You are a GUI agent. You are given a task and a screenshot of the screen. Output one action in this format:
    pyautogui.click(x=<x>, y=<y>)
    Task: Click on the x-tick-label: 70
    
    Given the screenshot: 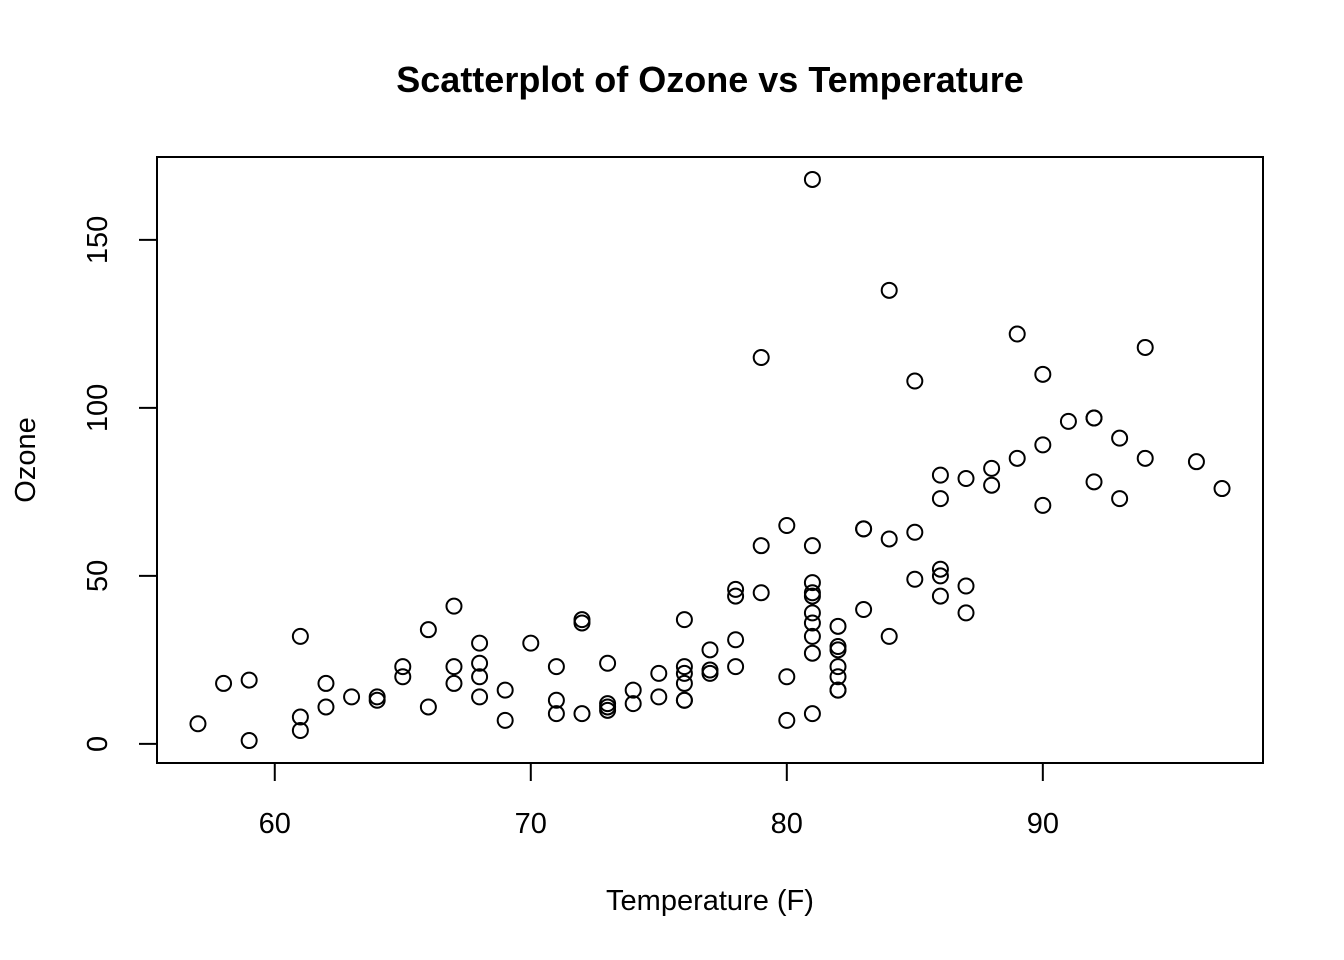 What is the action you would take?
    pyautogui.click(x=531, y=824)
    